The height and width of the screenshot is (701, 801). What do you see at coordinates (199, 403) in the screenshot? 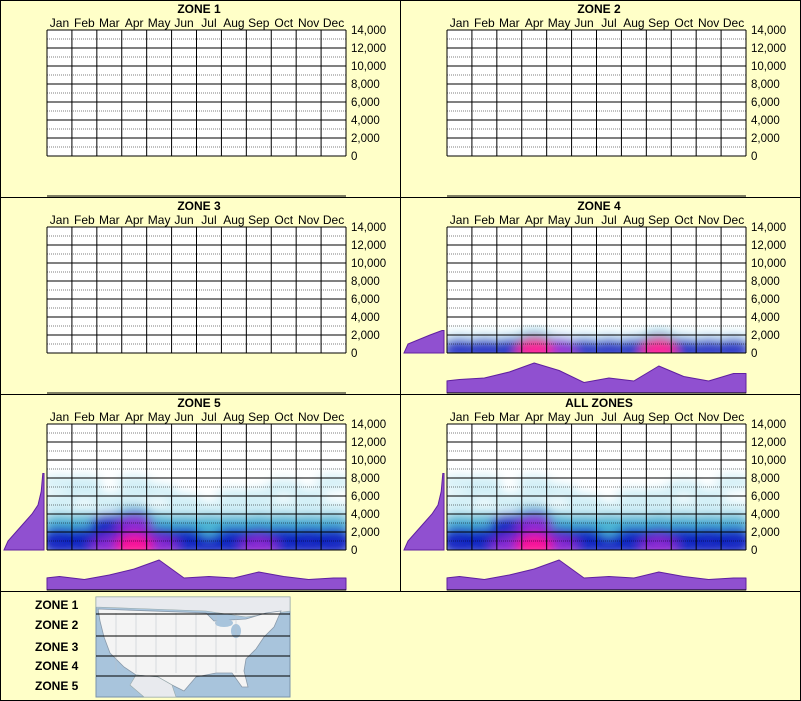
I see `panel-title: ZONE 5` at bounding box center [199, 403].